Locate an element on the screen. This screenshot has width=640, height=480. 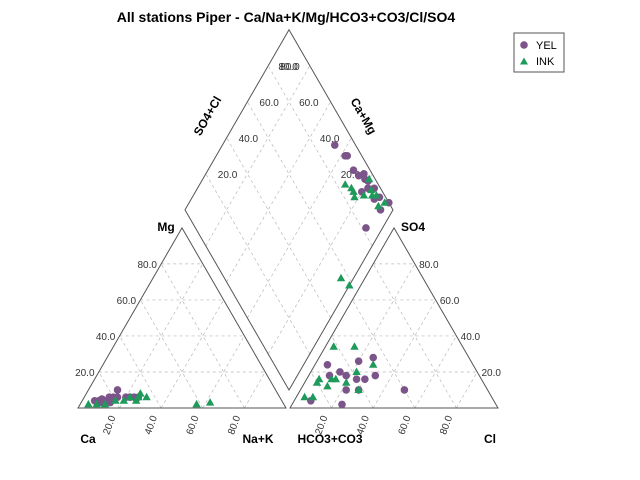
tick-label-ca-mg: 40.0 is located at coordinates (249, 139).